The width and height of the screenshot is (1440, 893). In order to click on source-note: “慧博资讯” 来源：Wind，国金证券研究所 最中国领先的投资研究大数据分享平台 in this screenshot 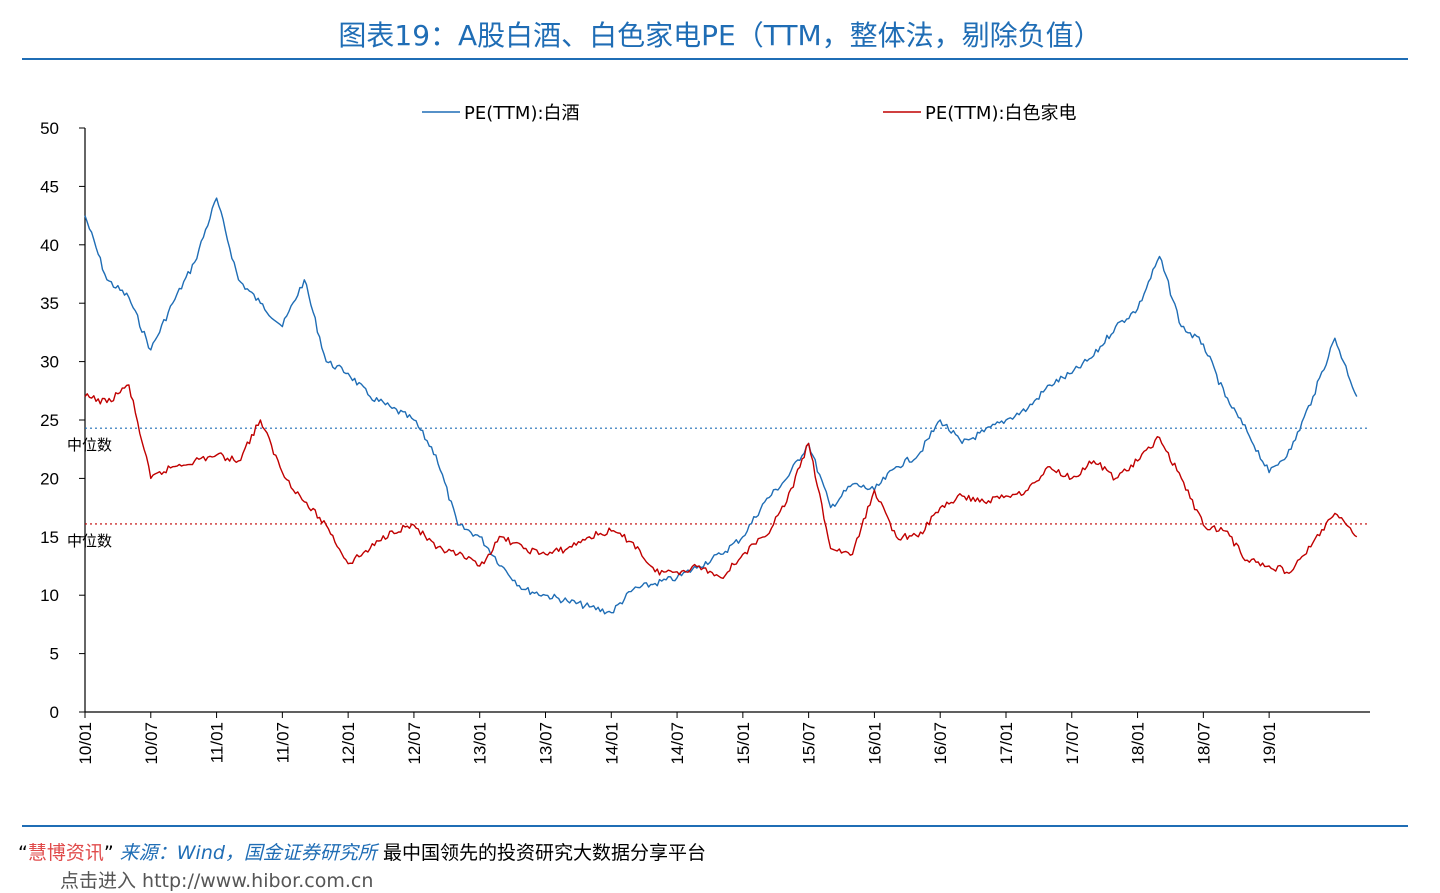, I will do `click(362, 851)`.